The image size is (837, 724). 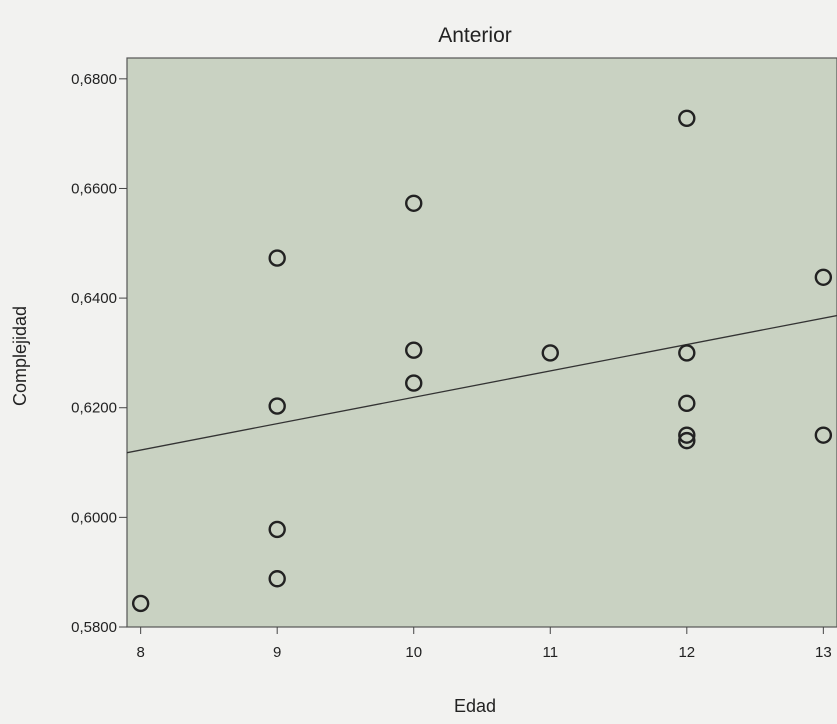 I want to click on y-tick-label: 0,6800, so click(x=94, y=79).